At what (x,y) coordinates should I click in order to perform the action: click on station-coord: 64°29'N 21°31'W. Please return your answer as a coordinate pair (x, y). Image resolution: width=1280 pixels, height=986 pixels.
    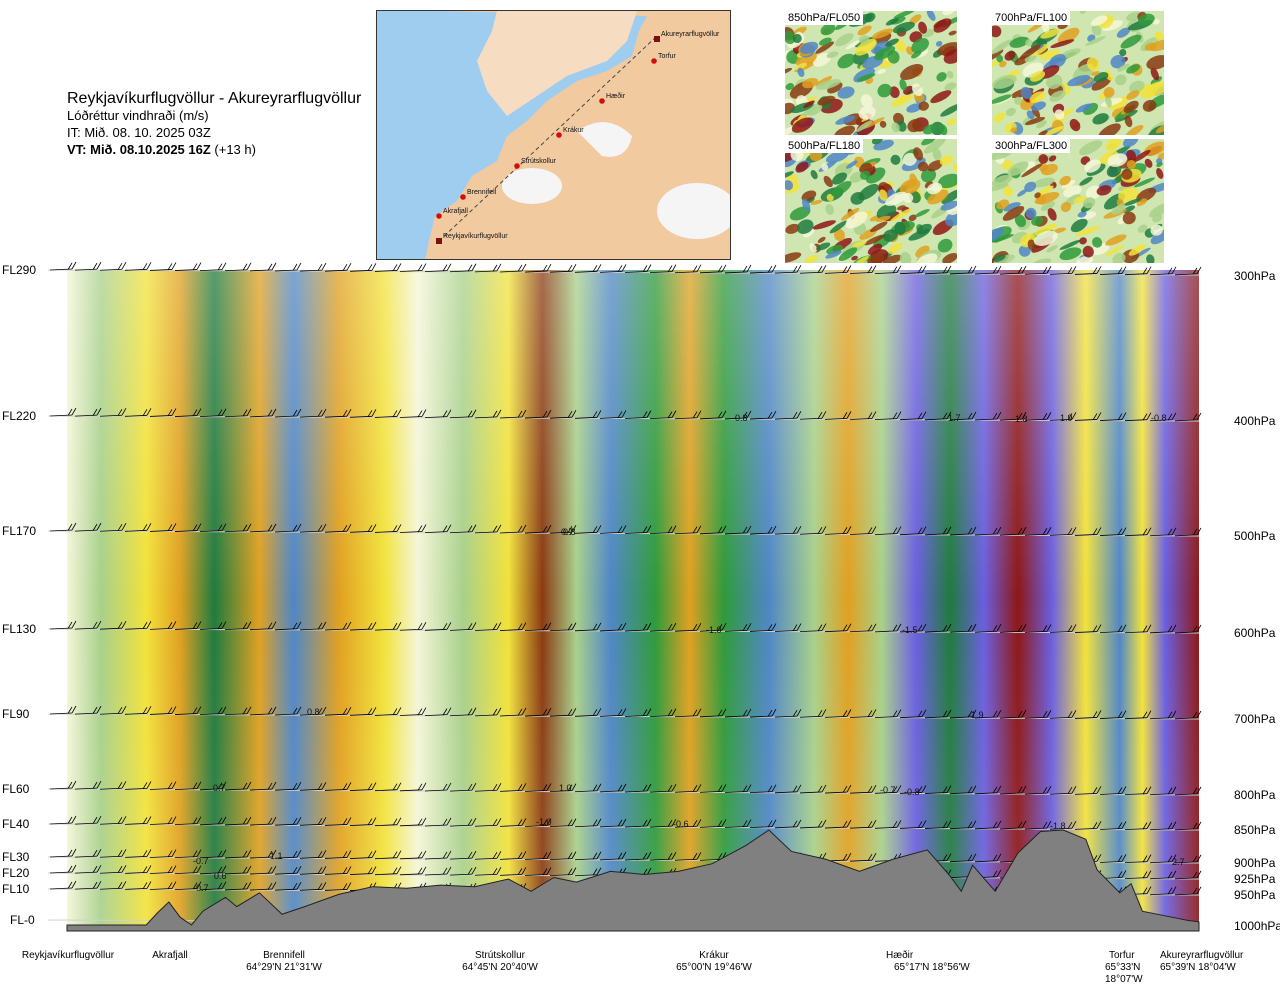
    Looking at the image, I should click on (284, 967).